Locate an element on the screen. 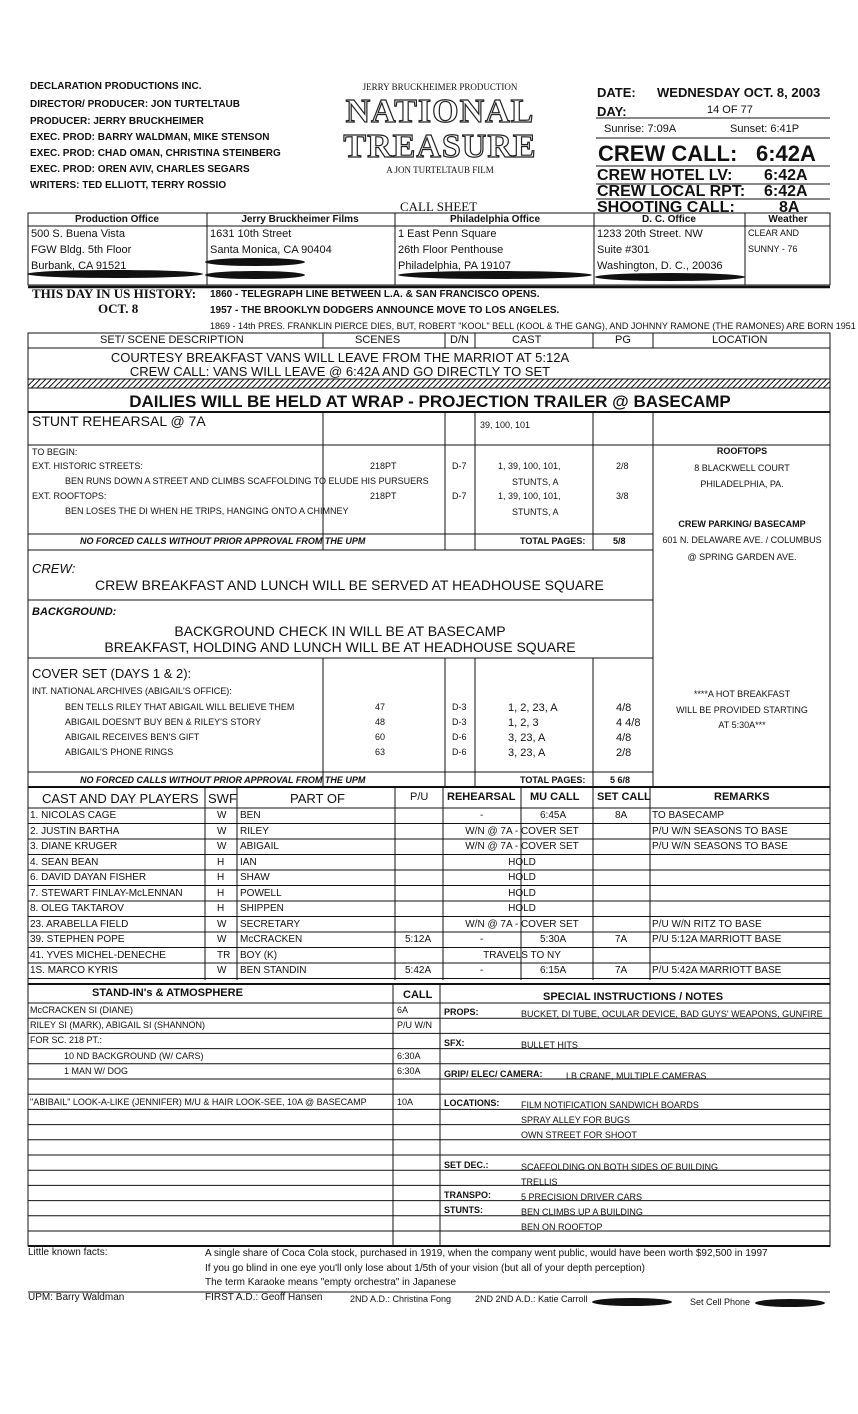 The image size is (858, 1414). cast: STUNTS, A is located at coordinates (535, 482).